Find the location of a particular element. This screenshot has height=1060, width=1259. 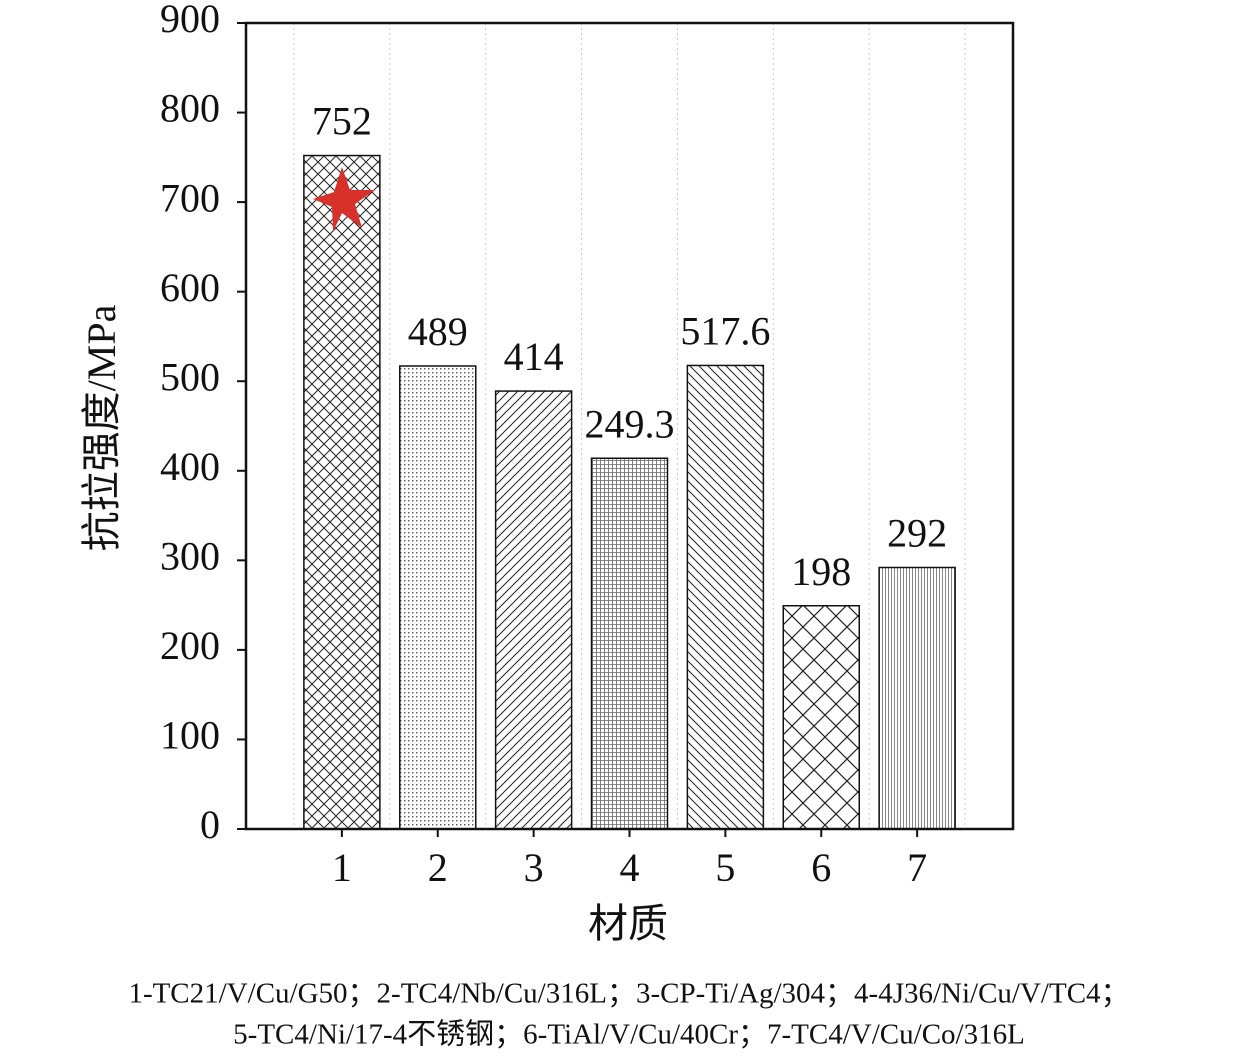

x-tick-label: 4 is located at coordinates (630, 867).